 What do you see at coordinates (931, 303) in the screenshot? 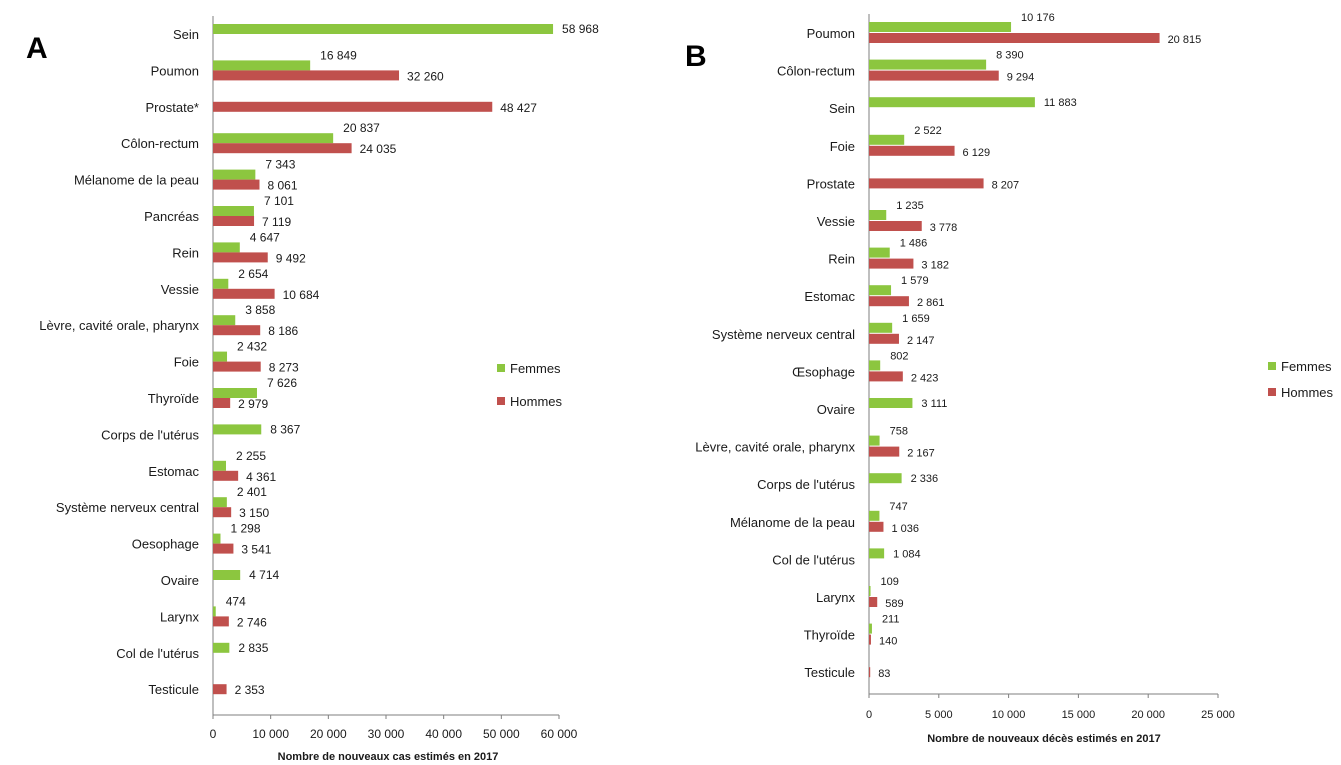
I see `chart-b-data-label-hommes: 2 861` at bounding box center [931, 303].